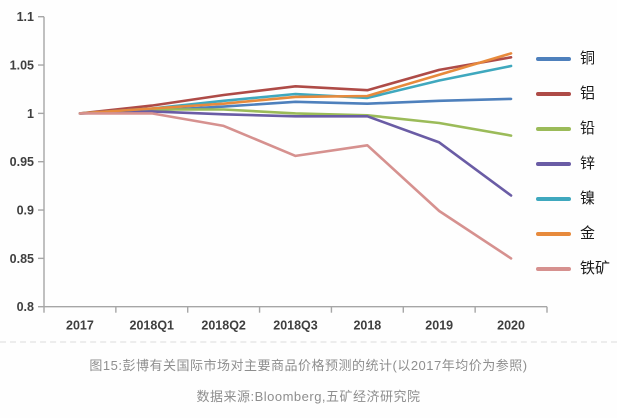  I want to click on x-axis-tick-label: 2018Q1, so click(152, 326).